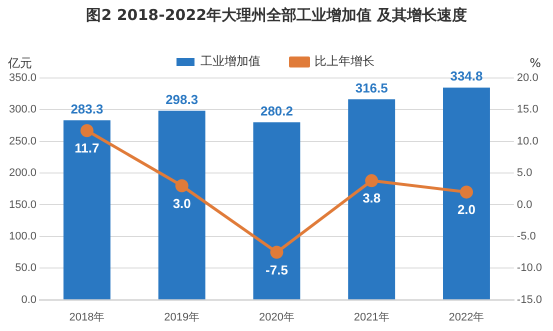 The height and width of the screenshot is (331, 553). What do you see at coordinates (277, 270) in the screenshot?
I see `data-label: -7.5` at bounding box center [277, 270].